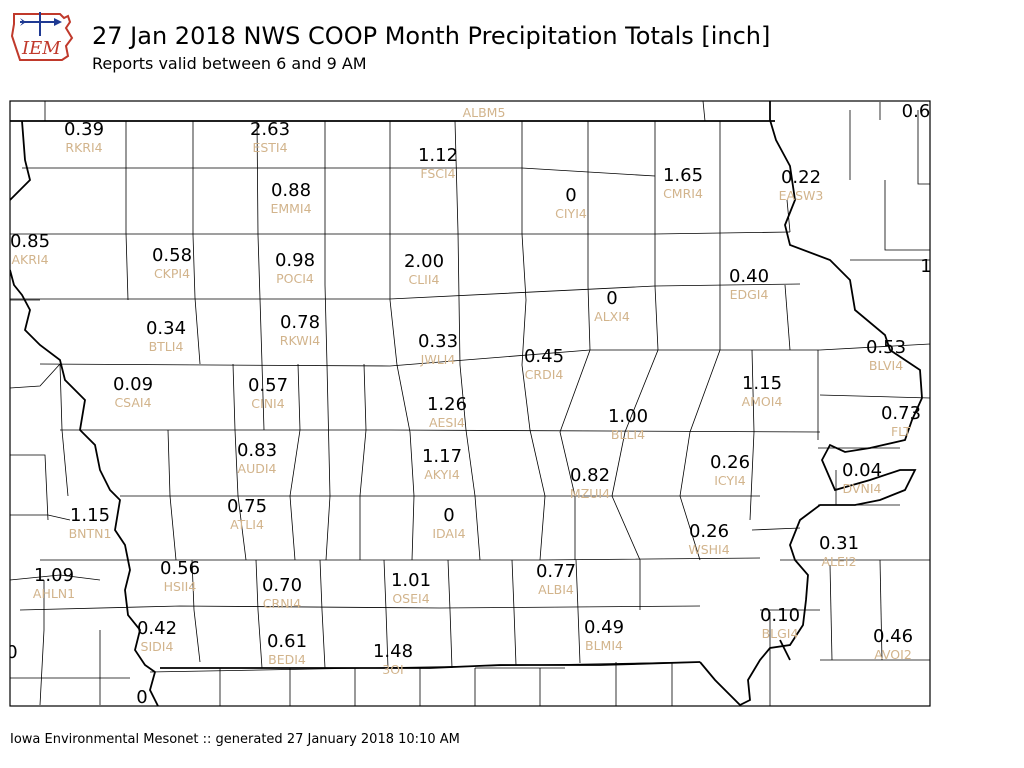 The height and width of the screenshot is (768, 1024). What do you see at coordinates (392, 669) in the screenshot?
I see `station-id: 3OI` at bounding box center [392, 669].